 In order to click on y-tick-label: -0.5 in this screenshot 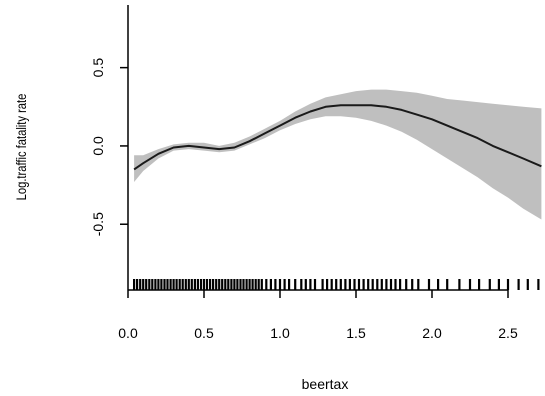, I will do `click(98, 224)`.